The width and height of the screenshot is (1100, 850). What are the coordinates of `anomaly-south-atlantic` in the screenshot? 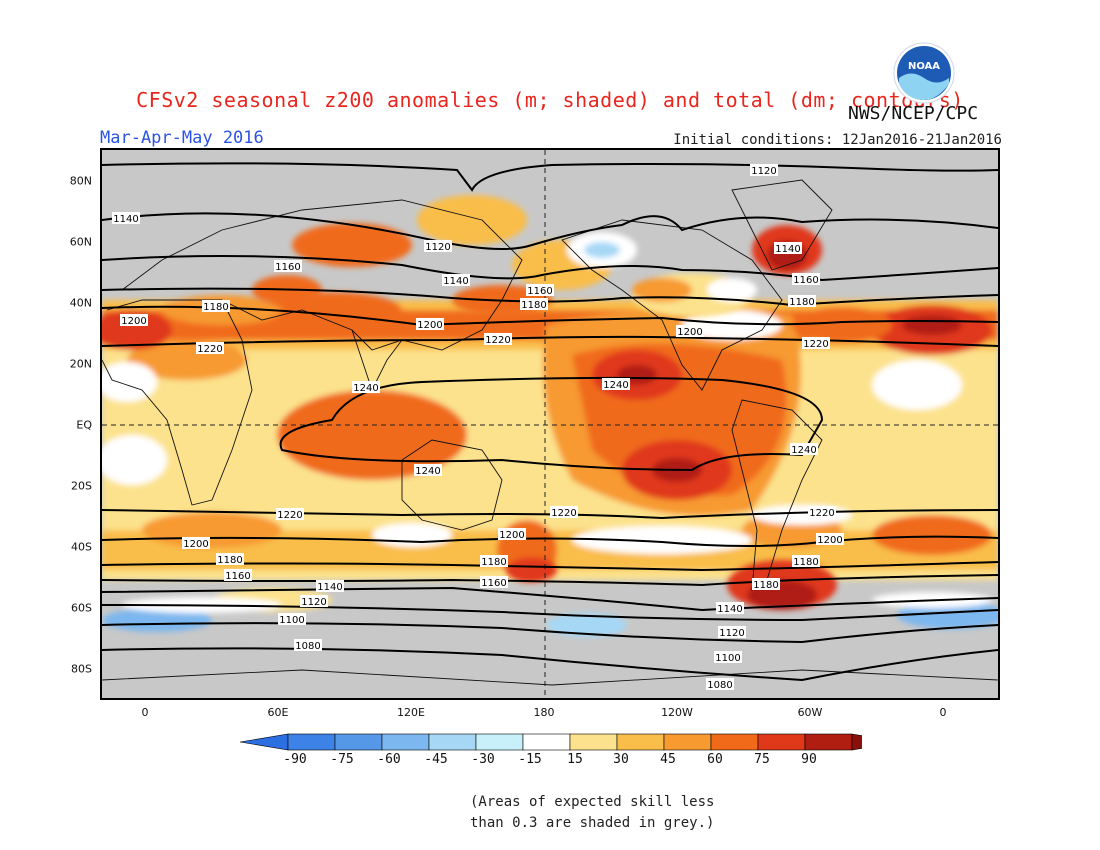 It's located at (932, 535).